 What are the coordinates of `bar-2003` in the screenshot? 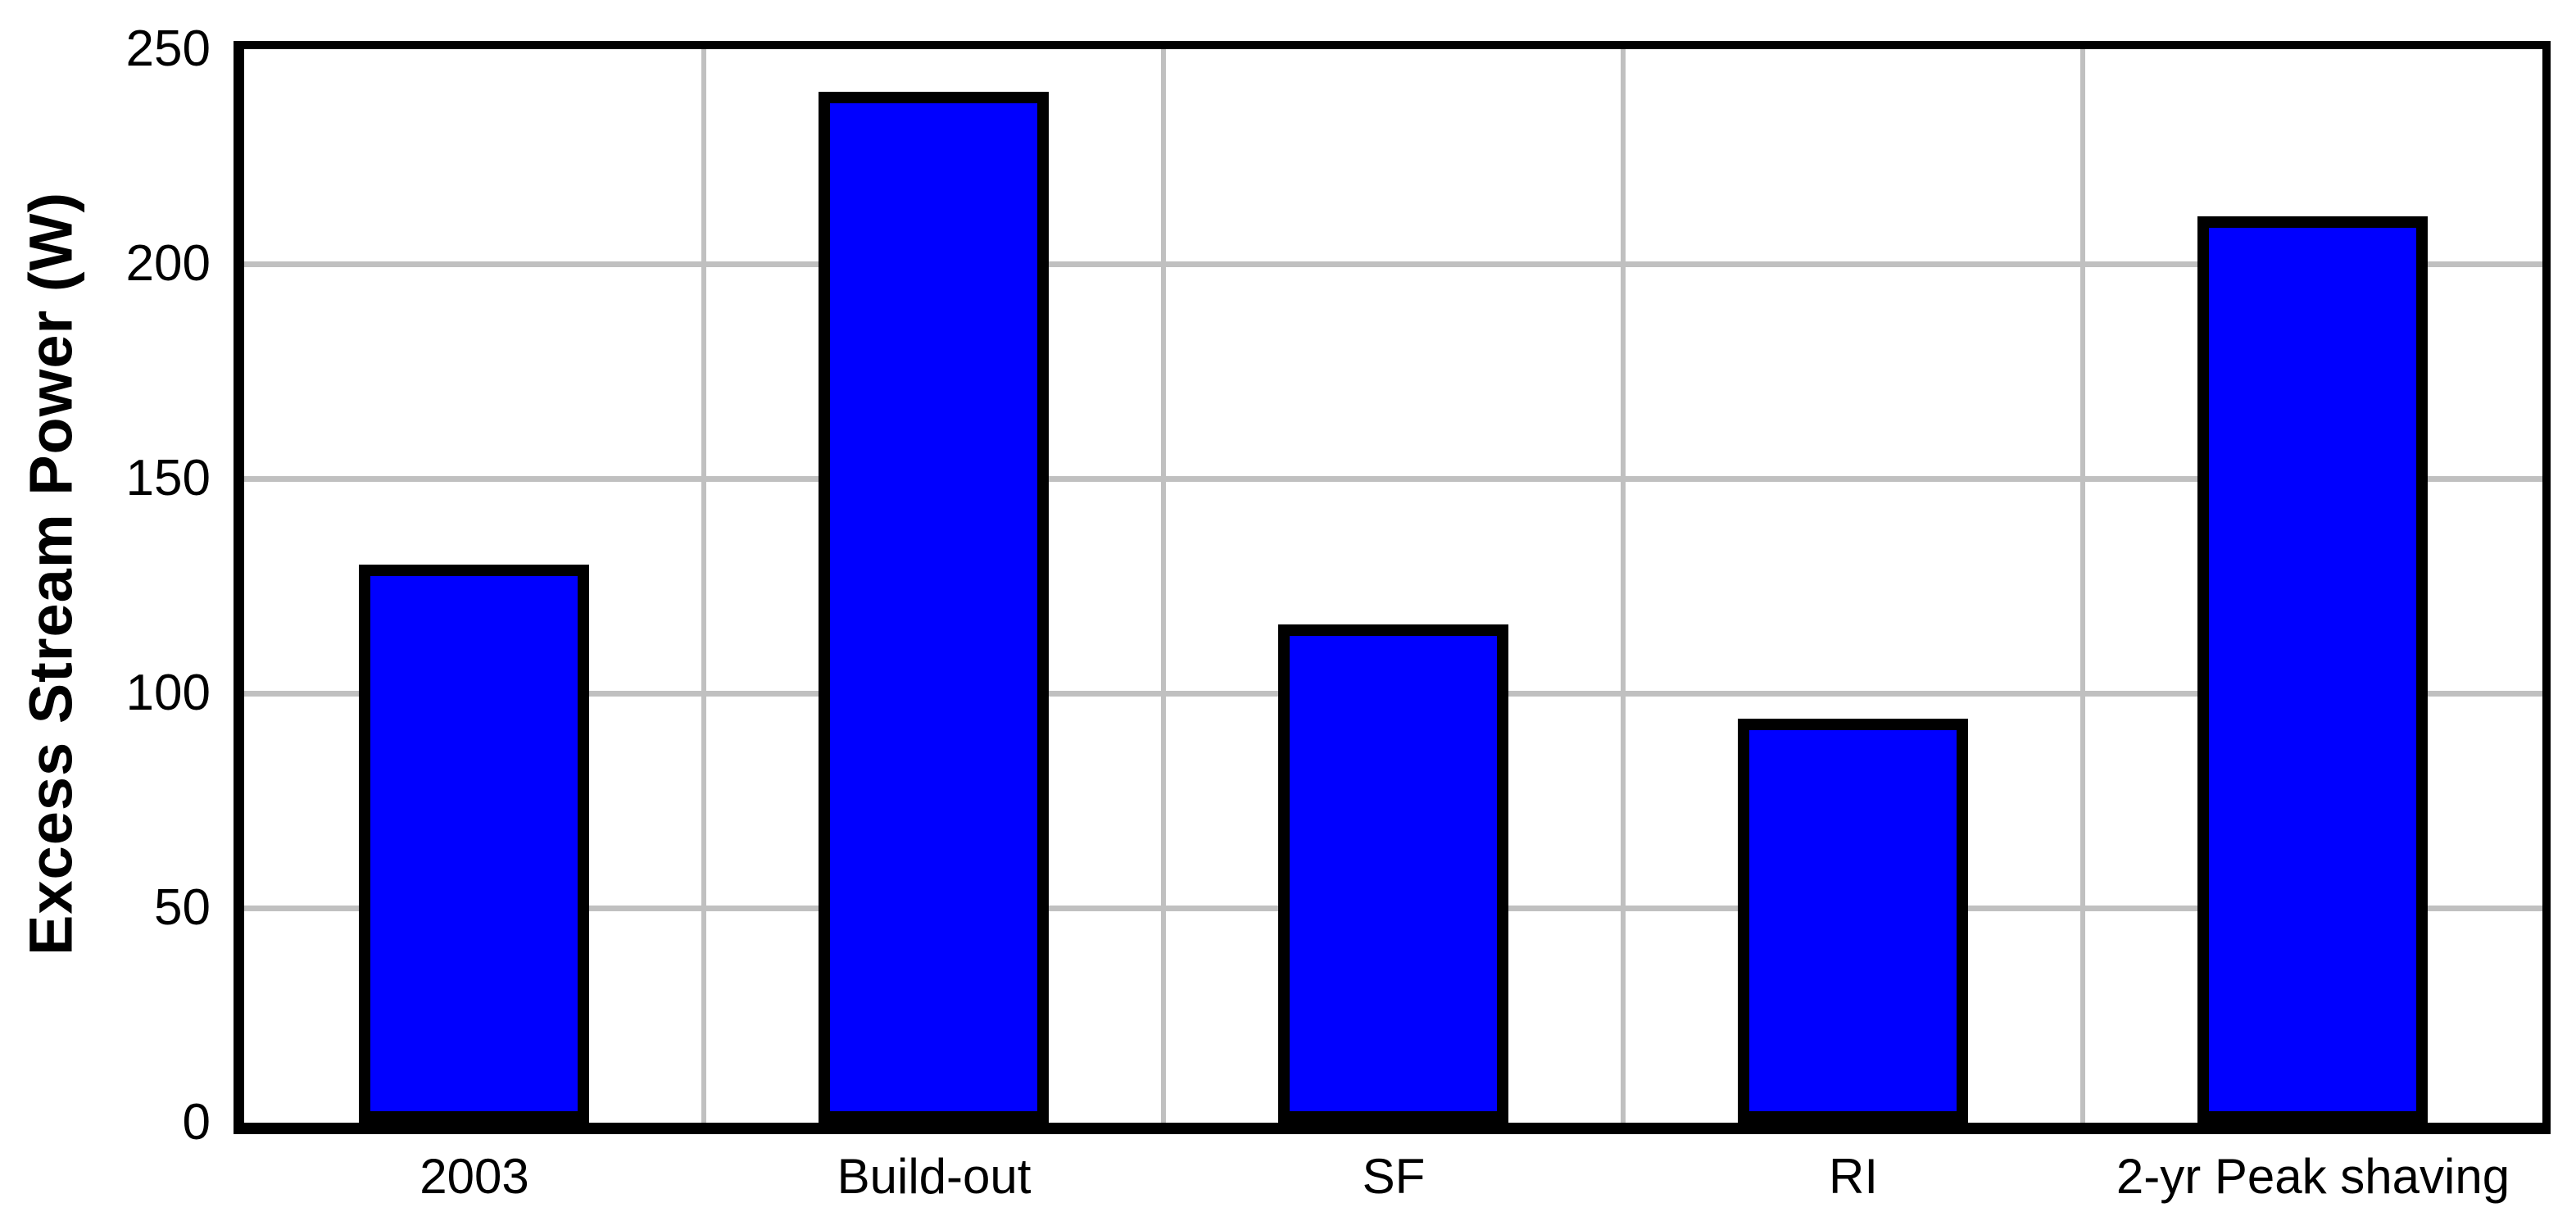 It's located at (474, 844).